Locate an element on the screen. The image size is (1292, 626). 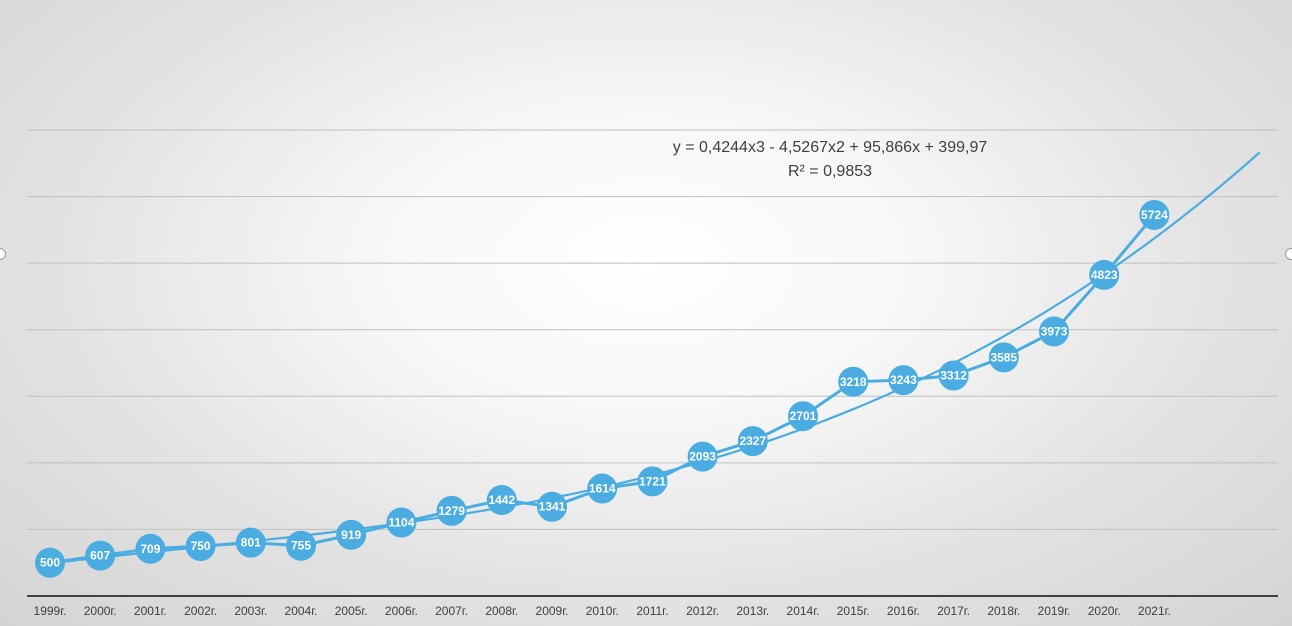
data-point-label: 3973 is located at coordinates (1054, 332).